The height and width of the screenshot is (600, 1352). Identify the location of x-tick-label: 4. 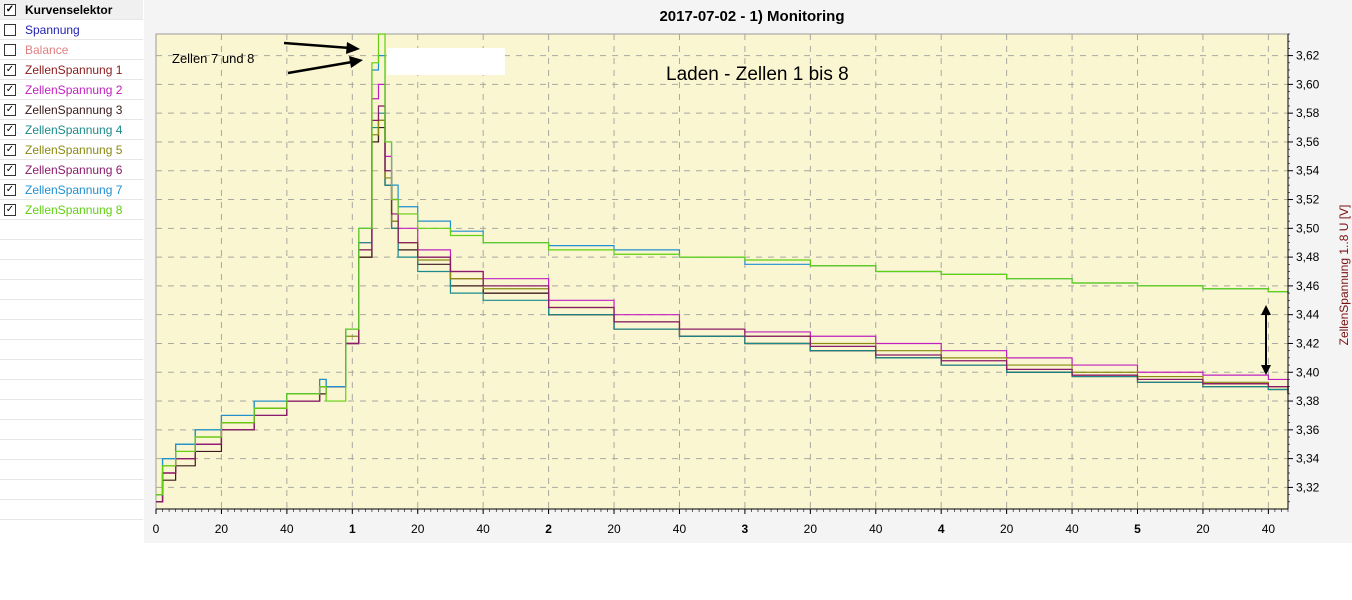
(941, 529).